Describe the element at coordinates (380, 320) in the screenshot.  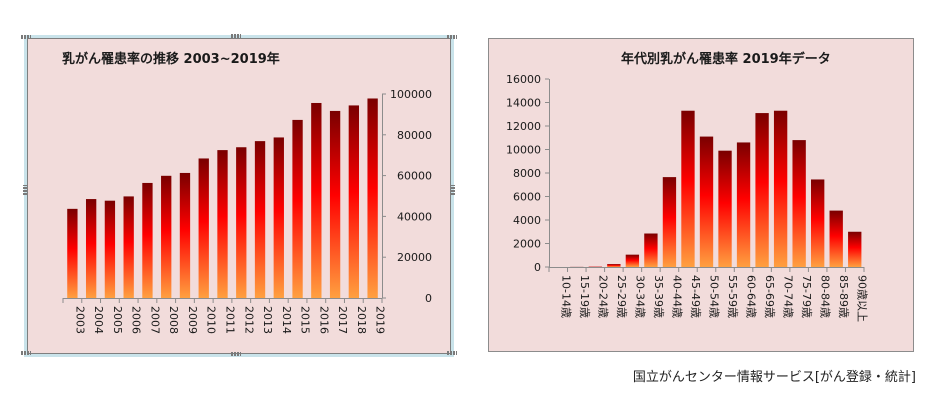
I see `x-tick-label: 2019` at that location.